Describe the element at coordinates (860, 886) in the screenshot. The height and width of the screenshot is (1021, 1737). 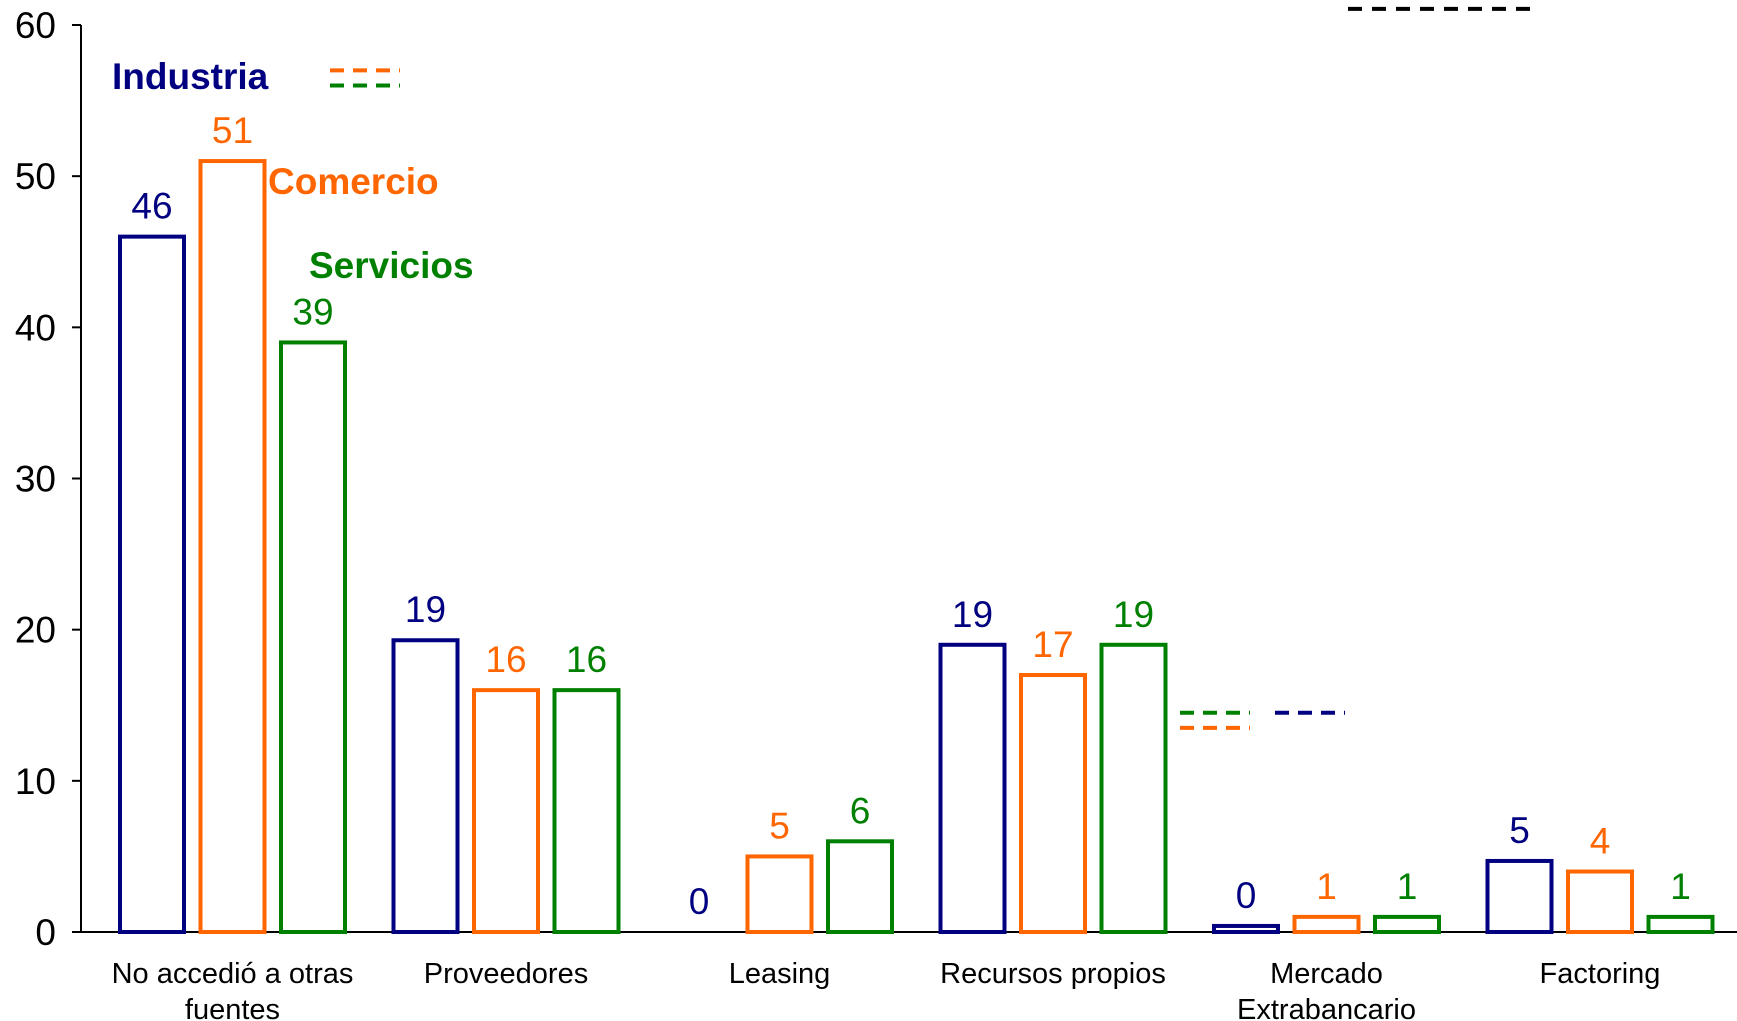
I see `bar-leasing-servicios` at that location.